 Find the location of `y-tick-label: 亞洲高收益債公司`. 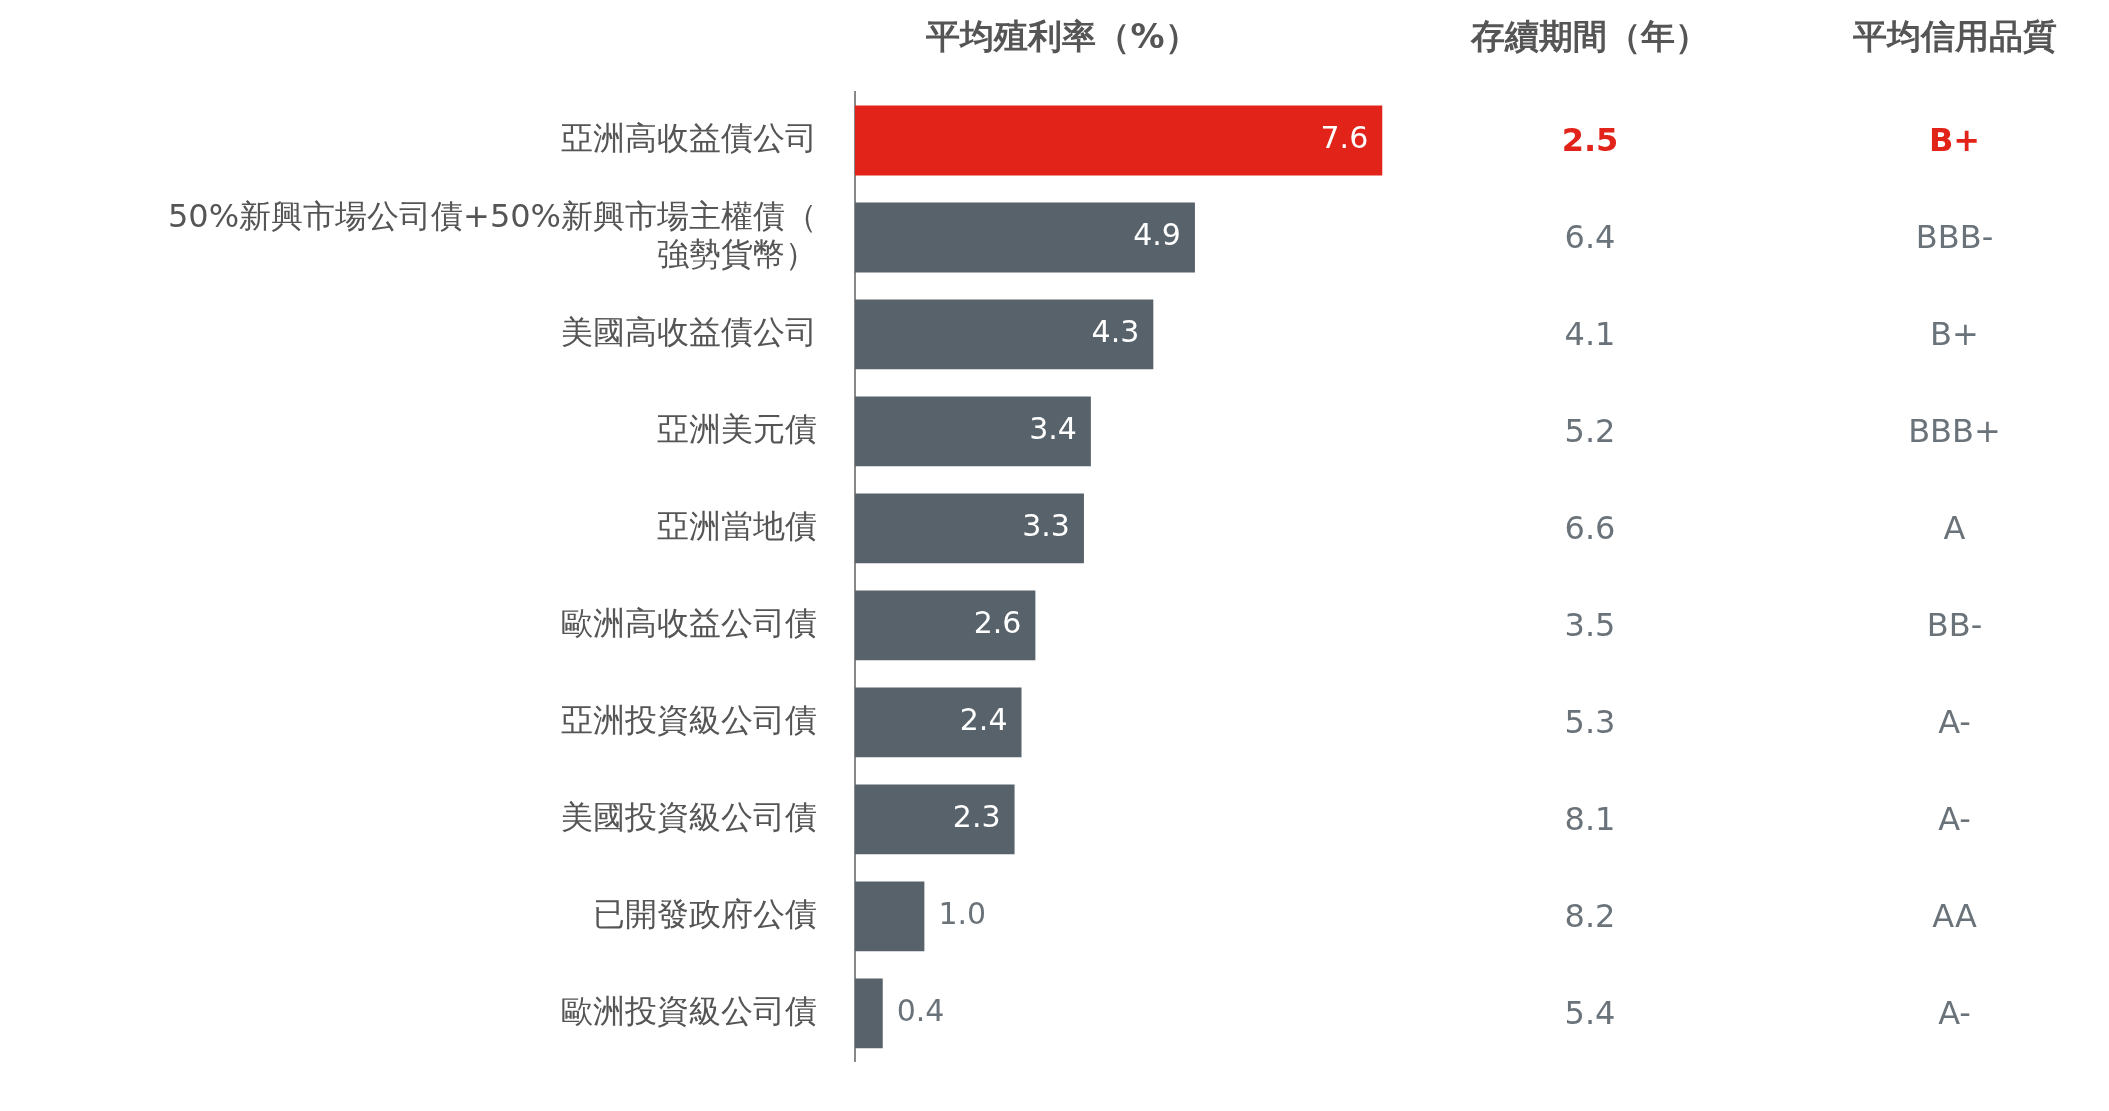

y-tick-label: 亞洲高收益債公司 is located at coordinates (689, 137).